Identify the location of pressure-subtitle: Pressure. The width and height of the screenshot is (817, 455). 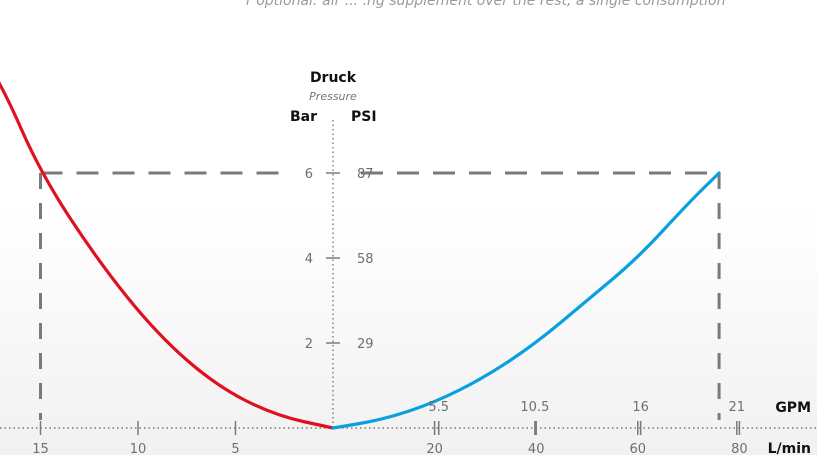
(333, 96).